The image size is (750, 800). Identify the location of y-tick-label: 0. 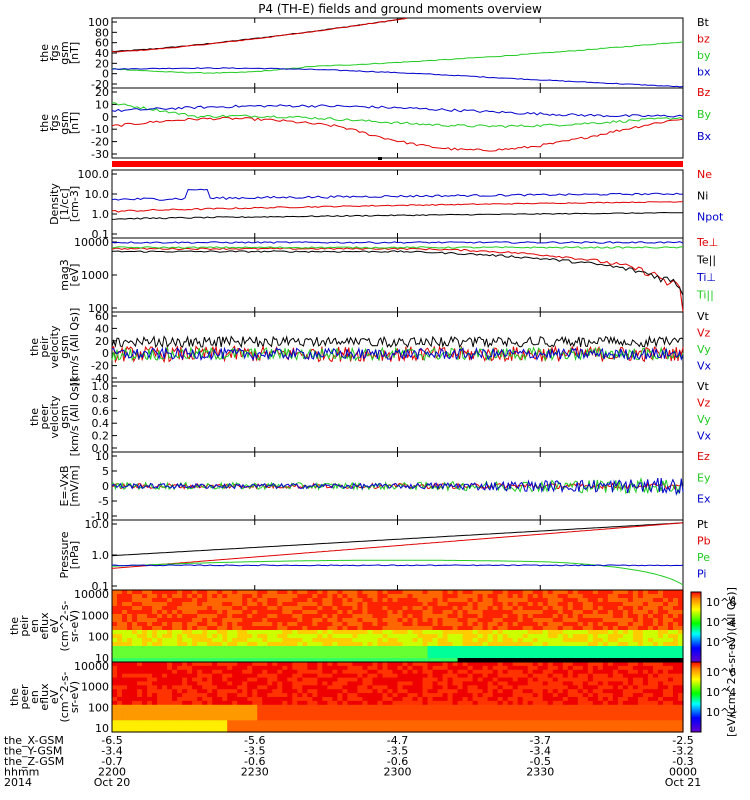
(105, 486).